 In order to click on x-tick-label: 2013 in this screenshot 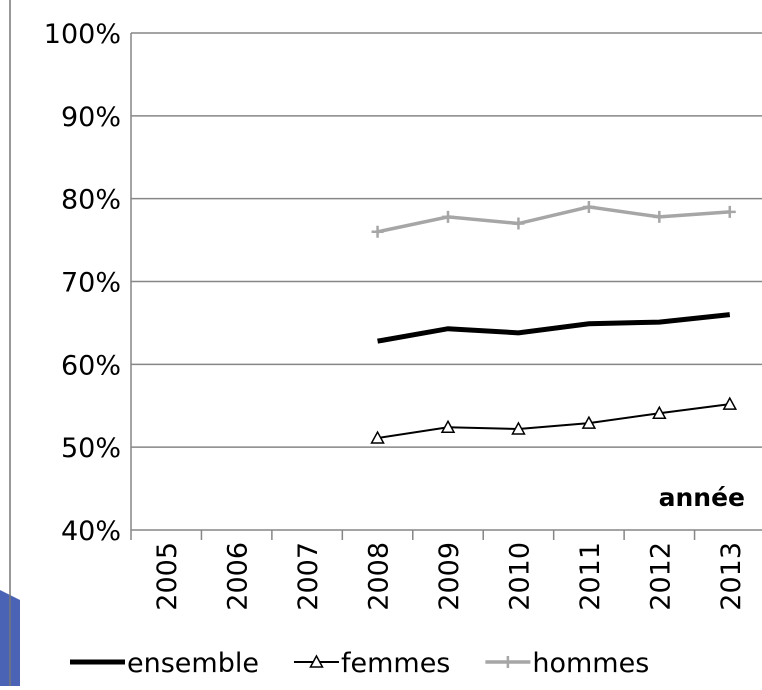, I will do `click(731, 576)`.